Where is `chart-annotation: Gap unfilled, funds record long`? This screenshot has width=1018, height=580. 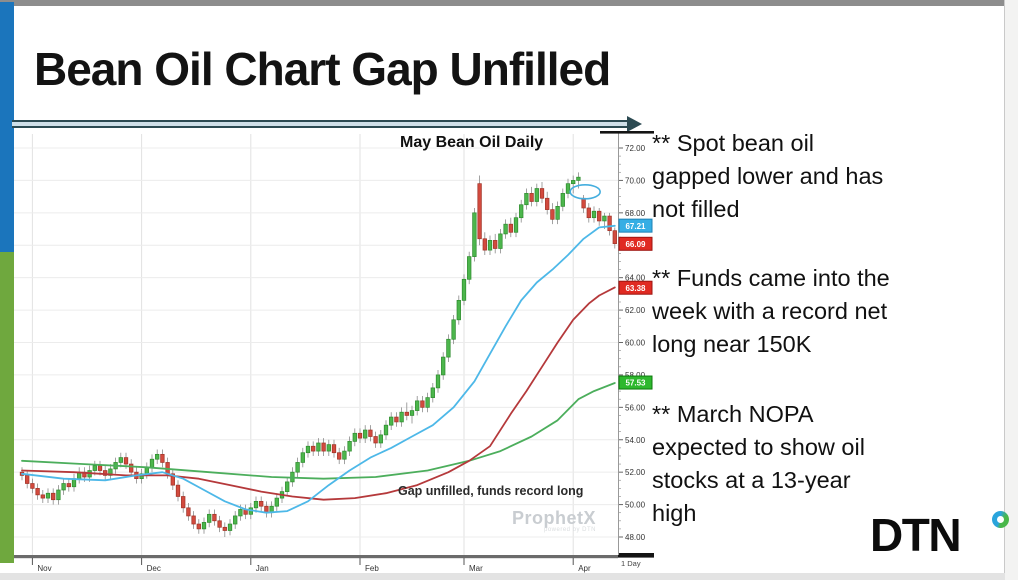
chart-annotation: Gap unfilled, funds record long is located at coordinates (491, 491).